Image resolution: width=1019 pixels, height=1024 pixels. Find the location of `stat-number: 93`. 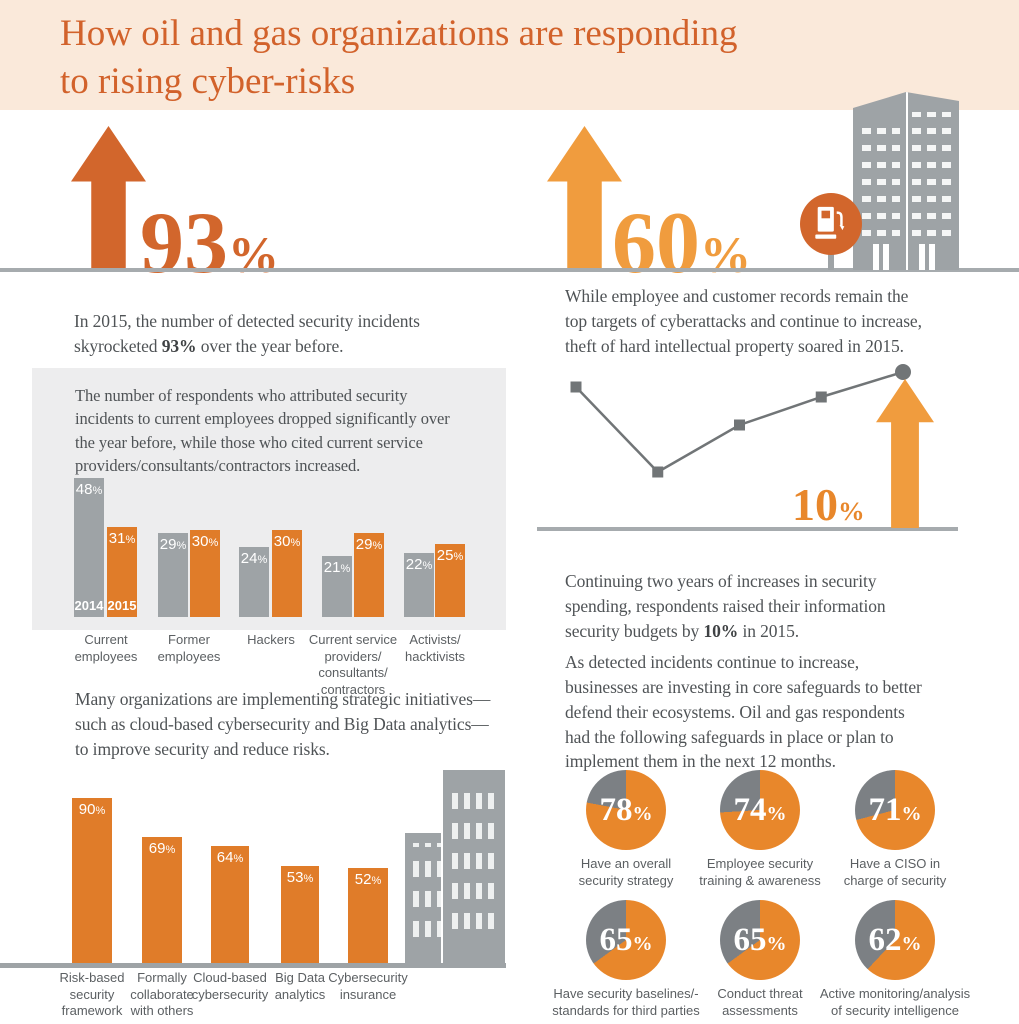

stat-number: 93 is located at coordinates (184, 243).